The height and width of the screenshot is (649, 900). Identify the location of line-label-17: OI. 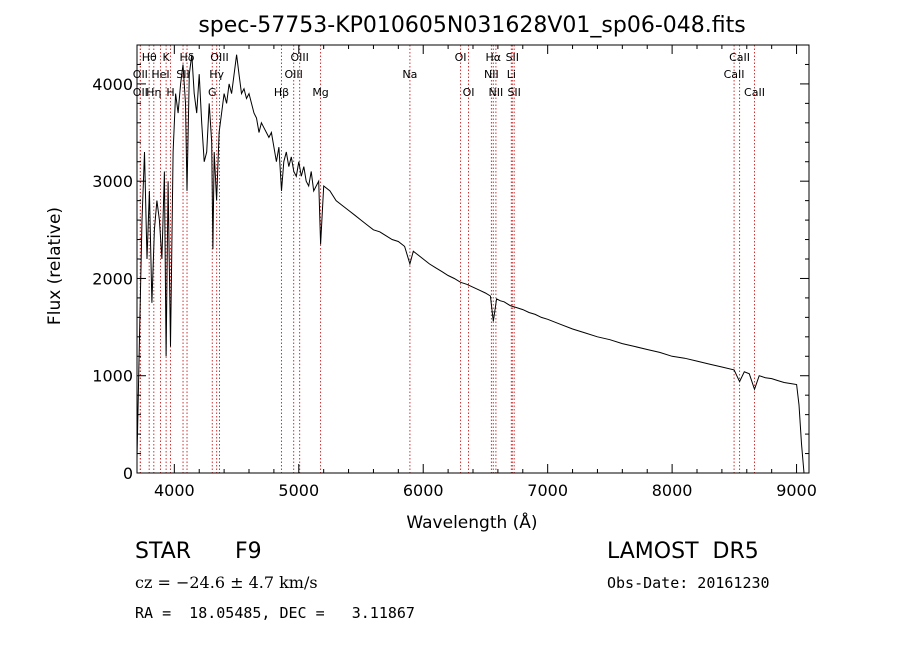
(461, 57).